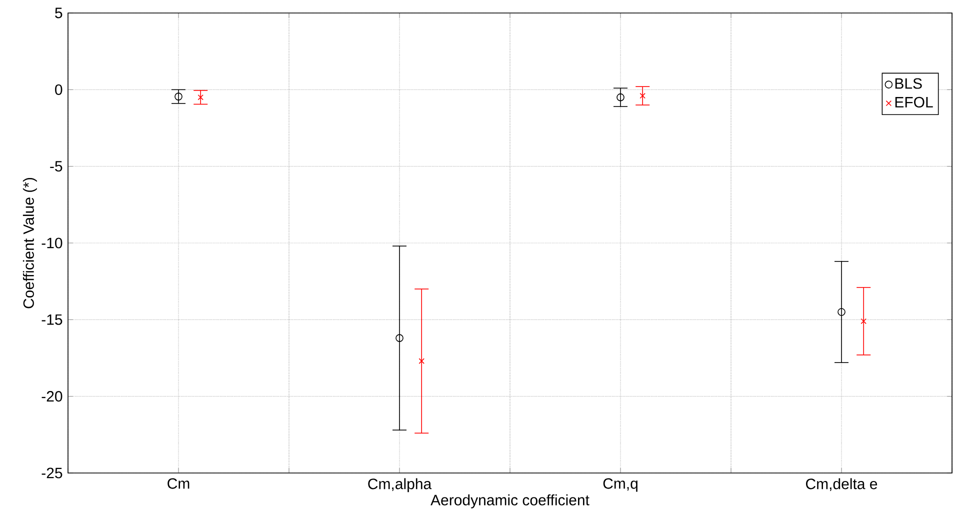  Describe the element at coordinates (510, 501) in the screenshot. I see `x-axis-title: Aerodynamic coefficient` at that location.